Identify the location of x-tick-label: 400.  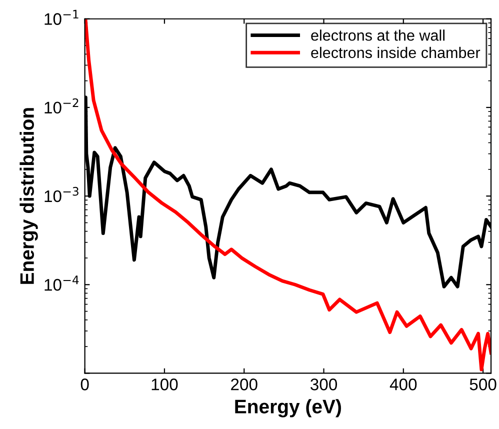
(403, 384).